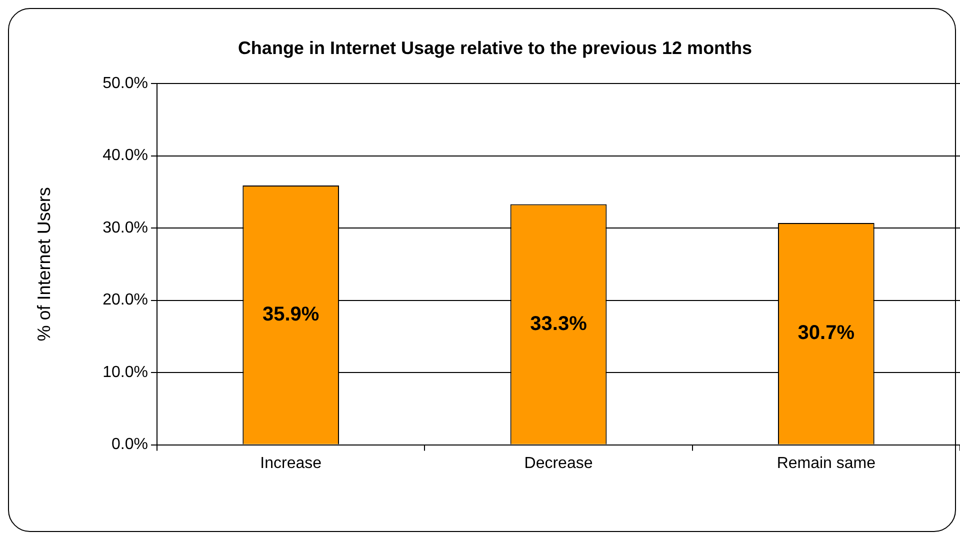 The height and width of the screenshot is (536, 960). Describe the element at coordinates (130, 445) in the screenshot. I see `y-tick-label: 0.0%` at that location.